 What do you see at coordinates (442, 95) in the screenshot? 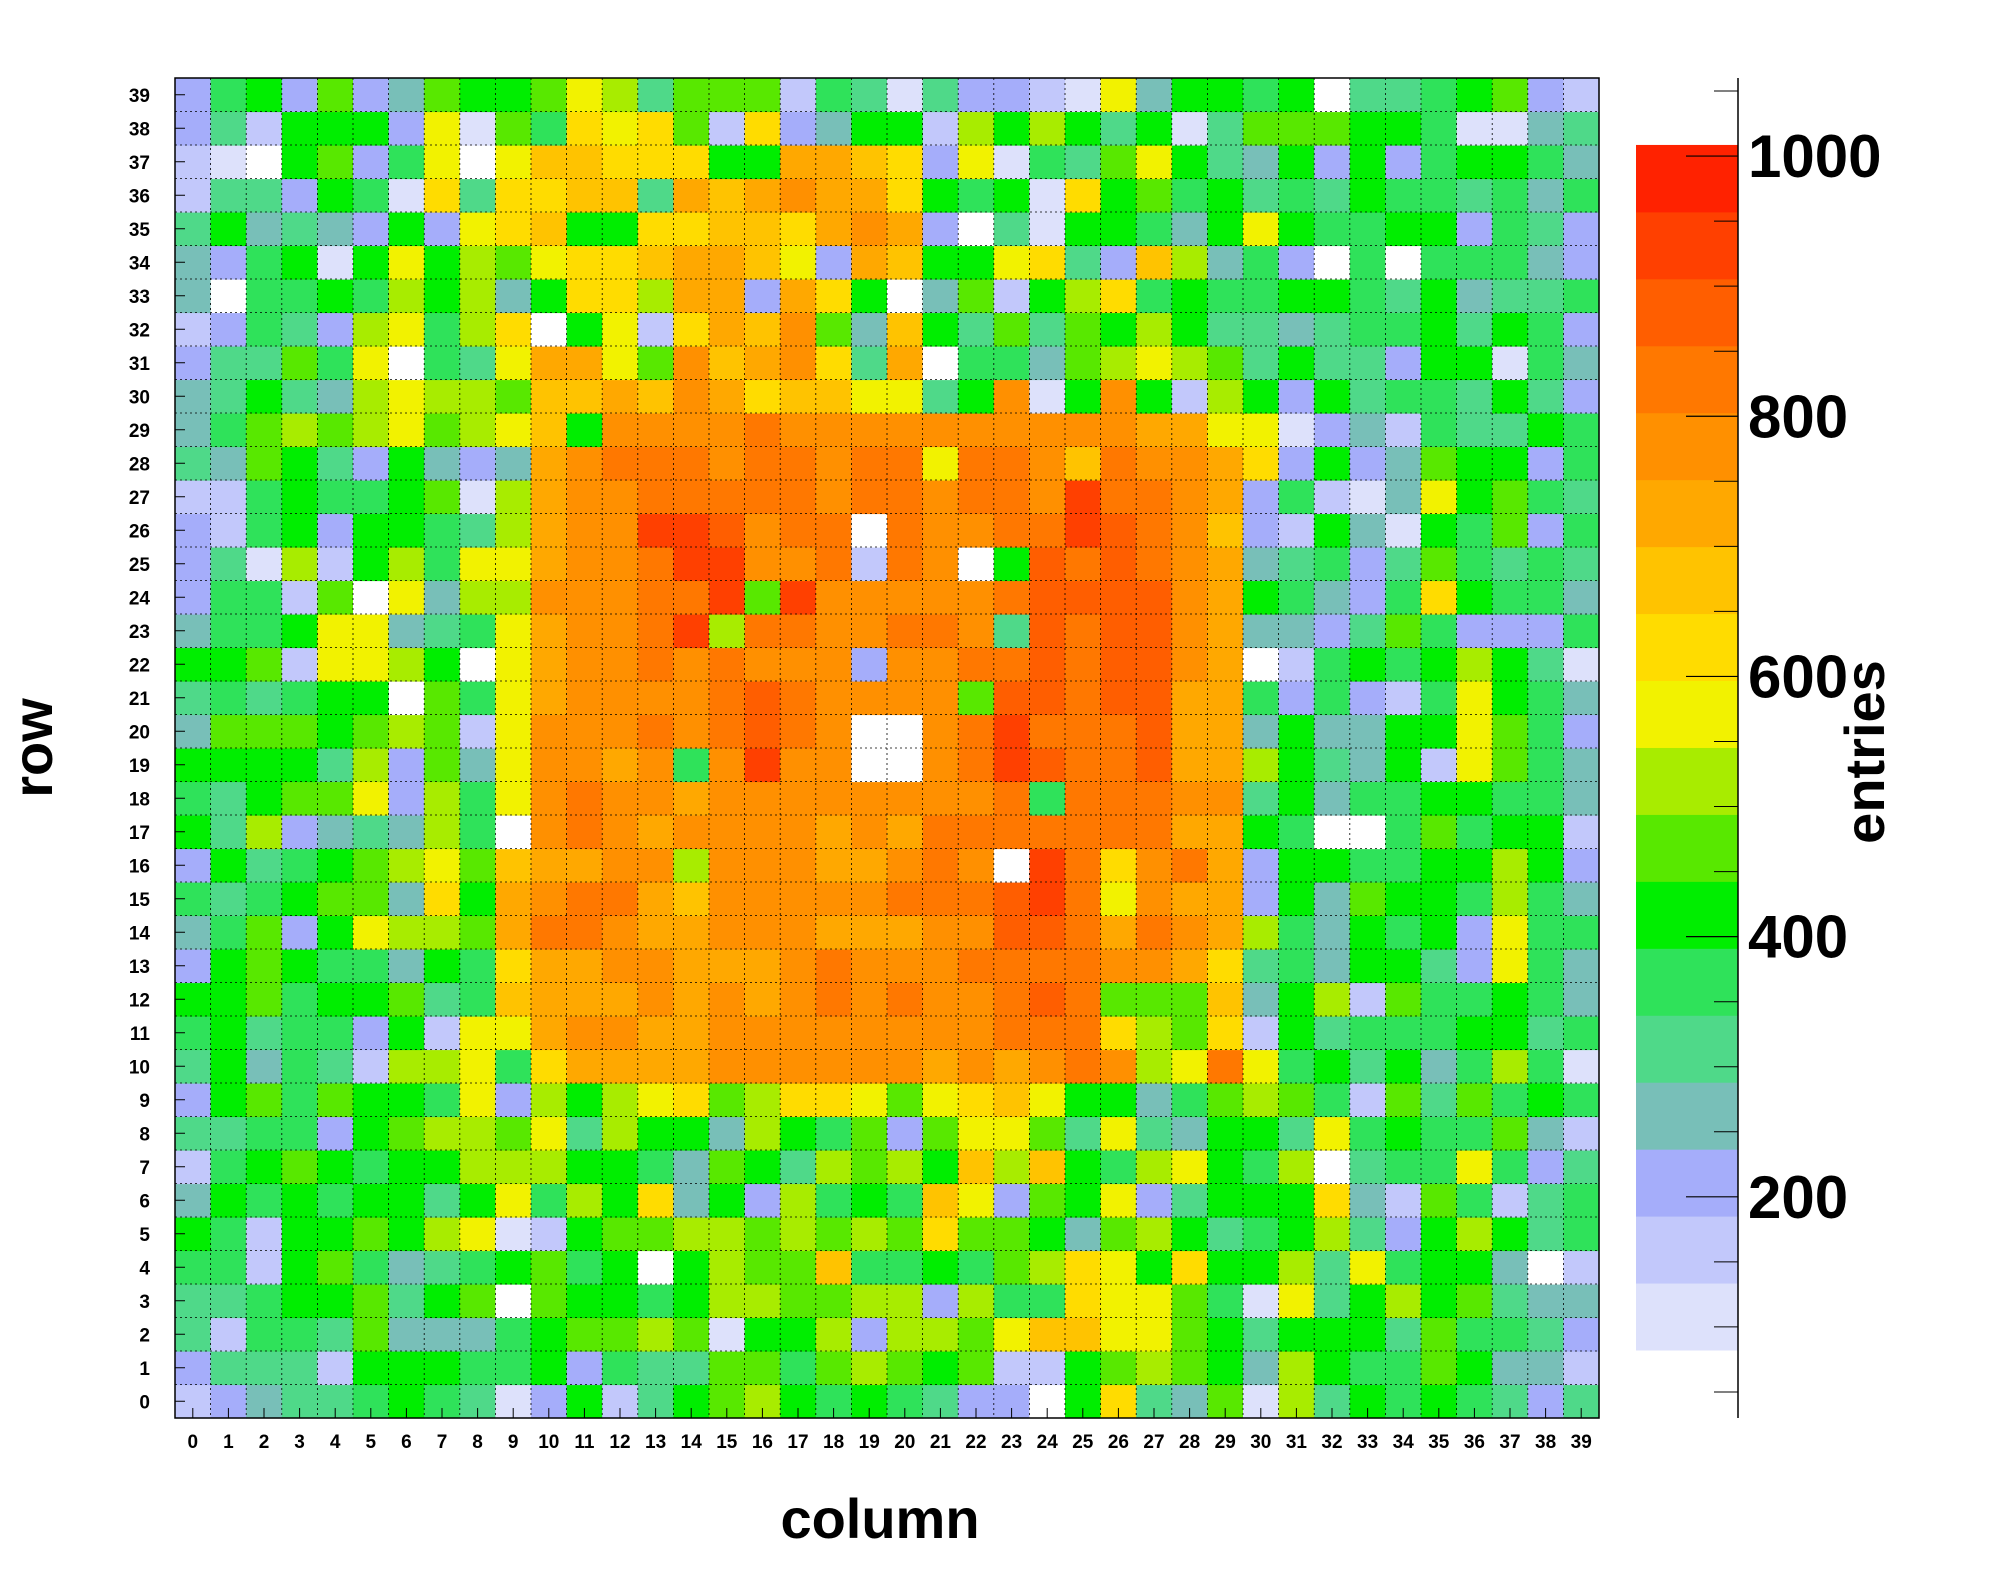
I see `heatmap-cell-r39-c7` at bounding box center [442, 95].